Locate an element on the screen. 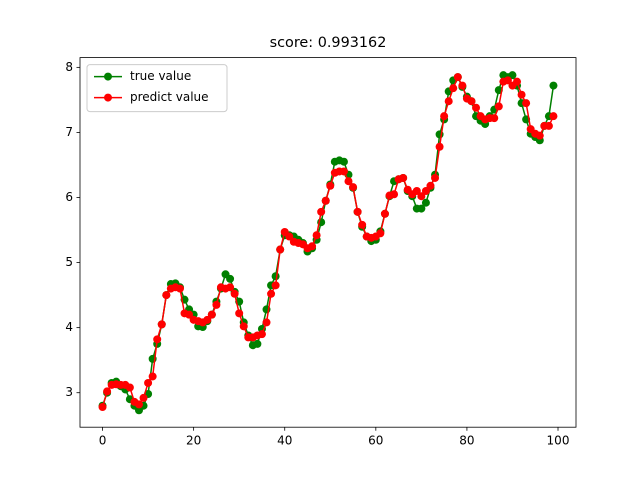 This screenshot has width=640, height=480. y-tick-label: 5 is located at coordinates (69, 262).